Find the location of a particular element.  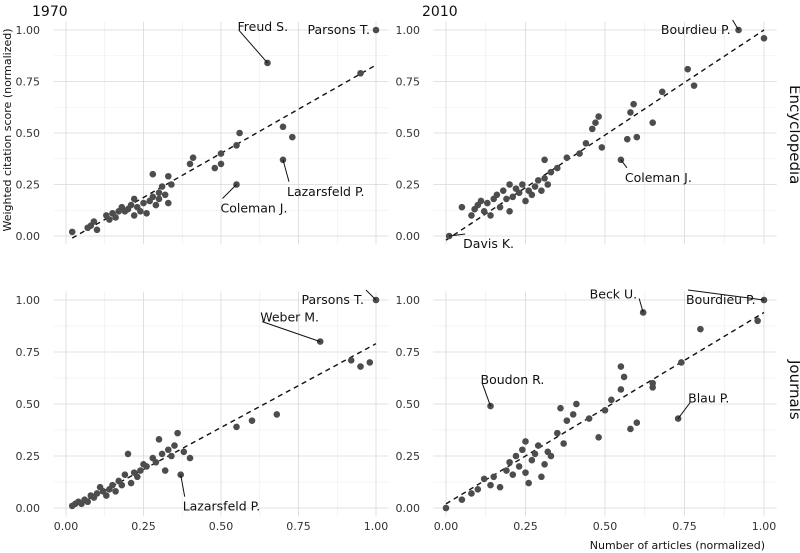

point-label: Bourdieu P. is located at coordinates (696, 29).